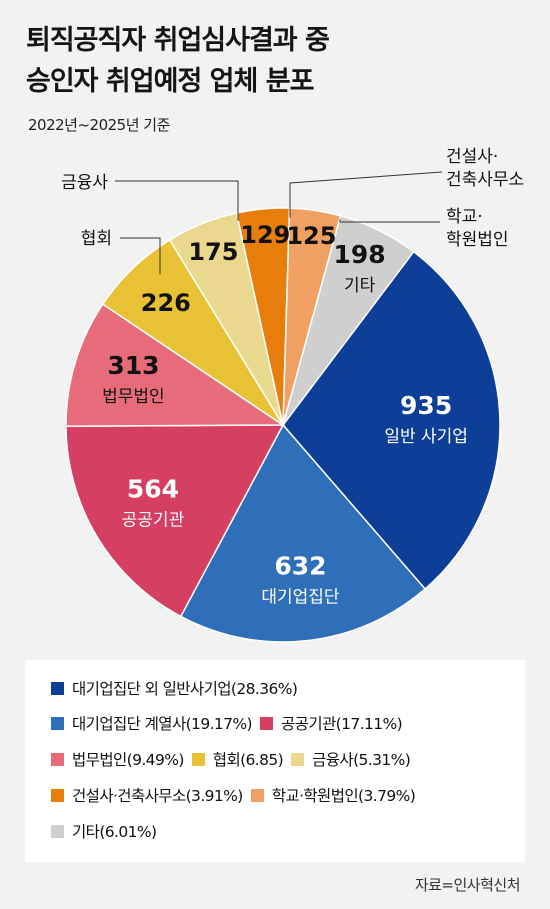 The image size is (550, 909). I want to click on legend-row-1: 대기업집단 외 일반사기업(28.36%), so click(178, 688).